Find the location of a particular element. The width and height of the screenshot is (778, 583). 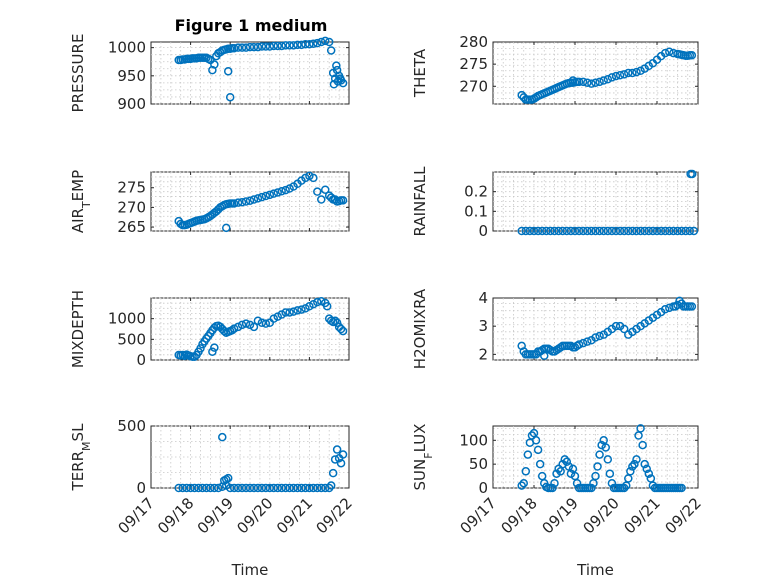

y-tick-label: 50 is located at coordinates (478, 464).